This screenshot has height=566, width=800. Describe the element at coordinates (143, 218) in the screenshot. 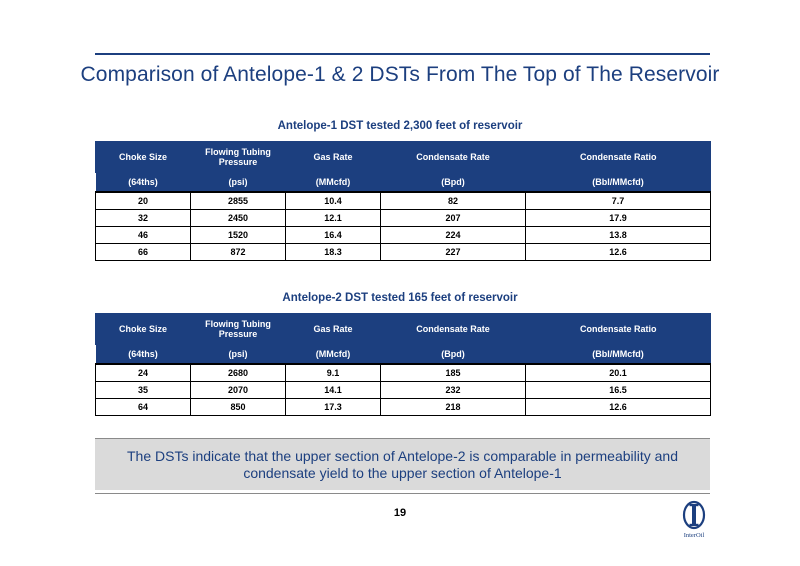

I see `table-cell: 32` at that location.